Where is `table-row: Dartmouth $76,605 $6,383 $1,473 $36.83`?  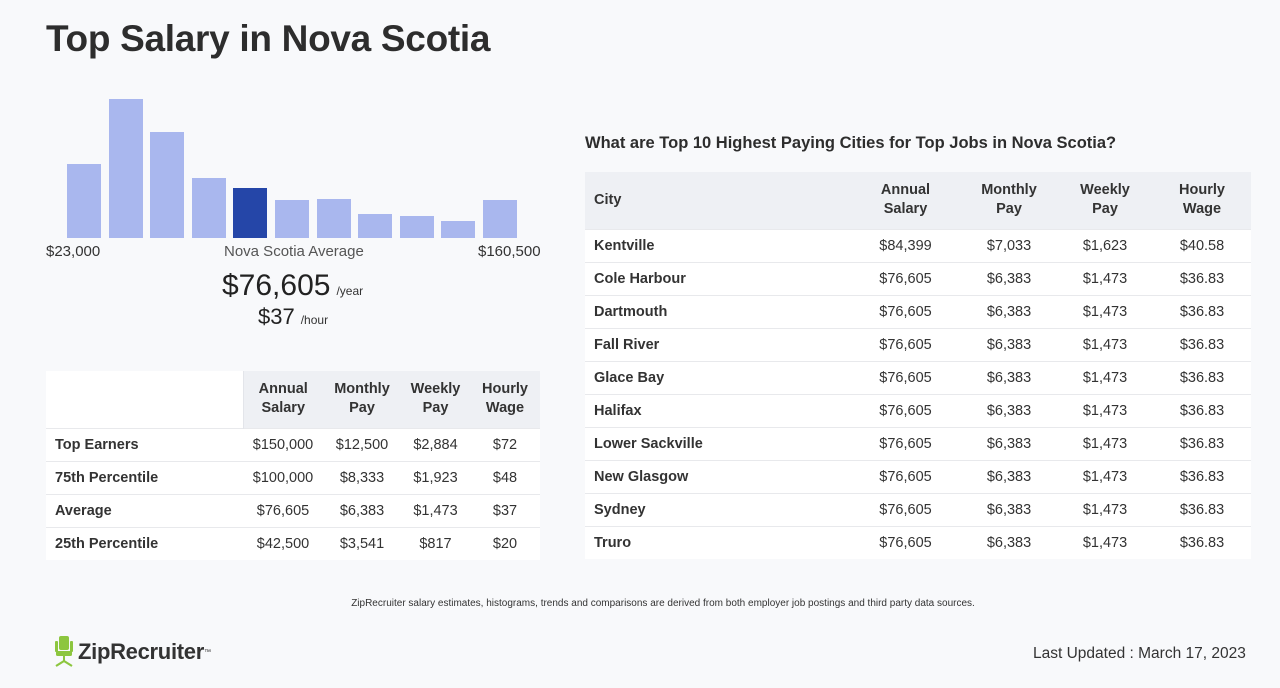 table-row: Dartmouth $76,605 $6,383 $1,473 $36.83 is located at coordinates (918, 311).